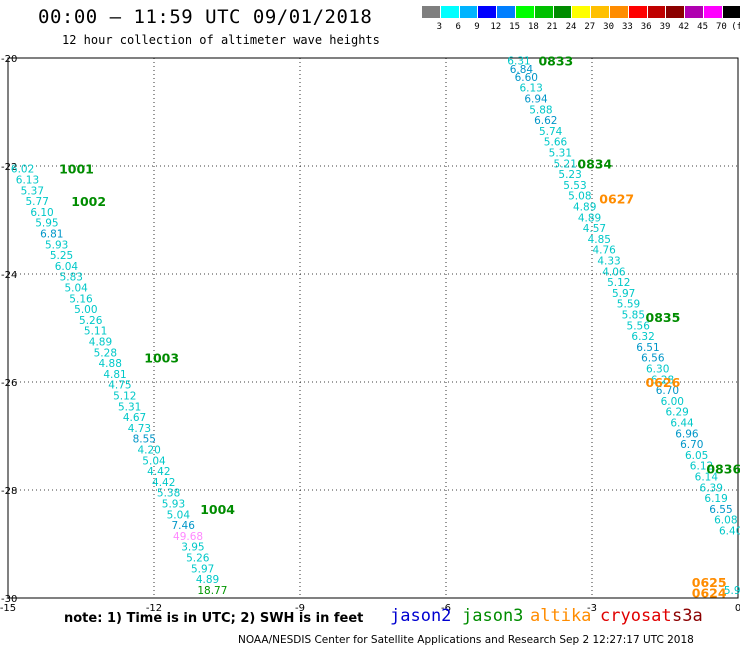 The image size is (740, 650). What do you see at coordinates (493, 616) in the screenshot?
I see `satellite-legend-item: jason3` at bounding box center [493, 616].